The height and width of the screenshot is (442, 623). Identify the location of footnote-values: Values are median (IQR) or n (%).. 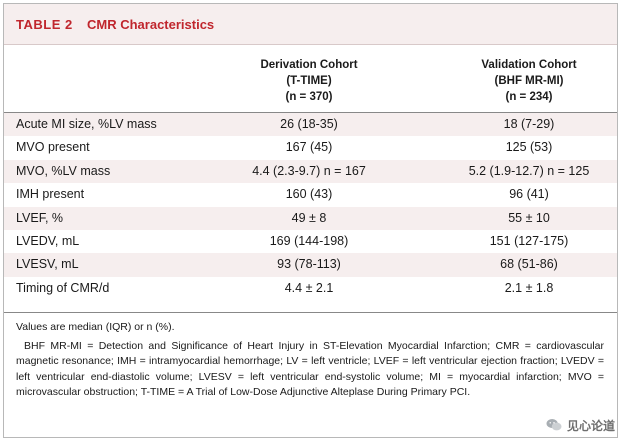
(95, 327).